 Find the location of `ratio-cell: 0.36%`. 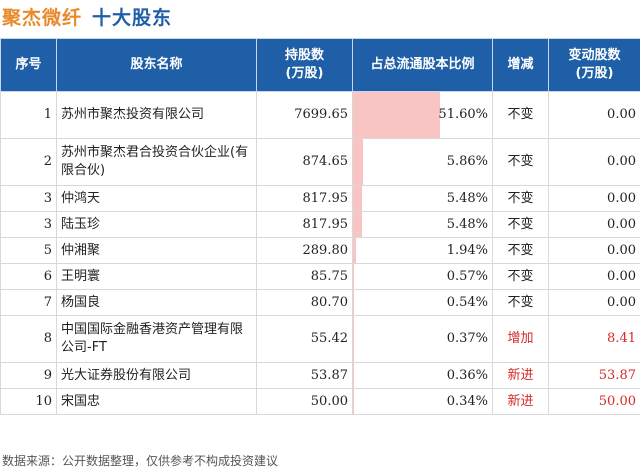

ratio-cell: 0.36% is located at coordinates (422, 375).